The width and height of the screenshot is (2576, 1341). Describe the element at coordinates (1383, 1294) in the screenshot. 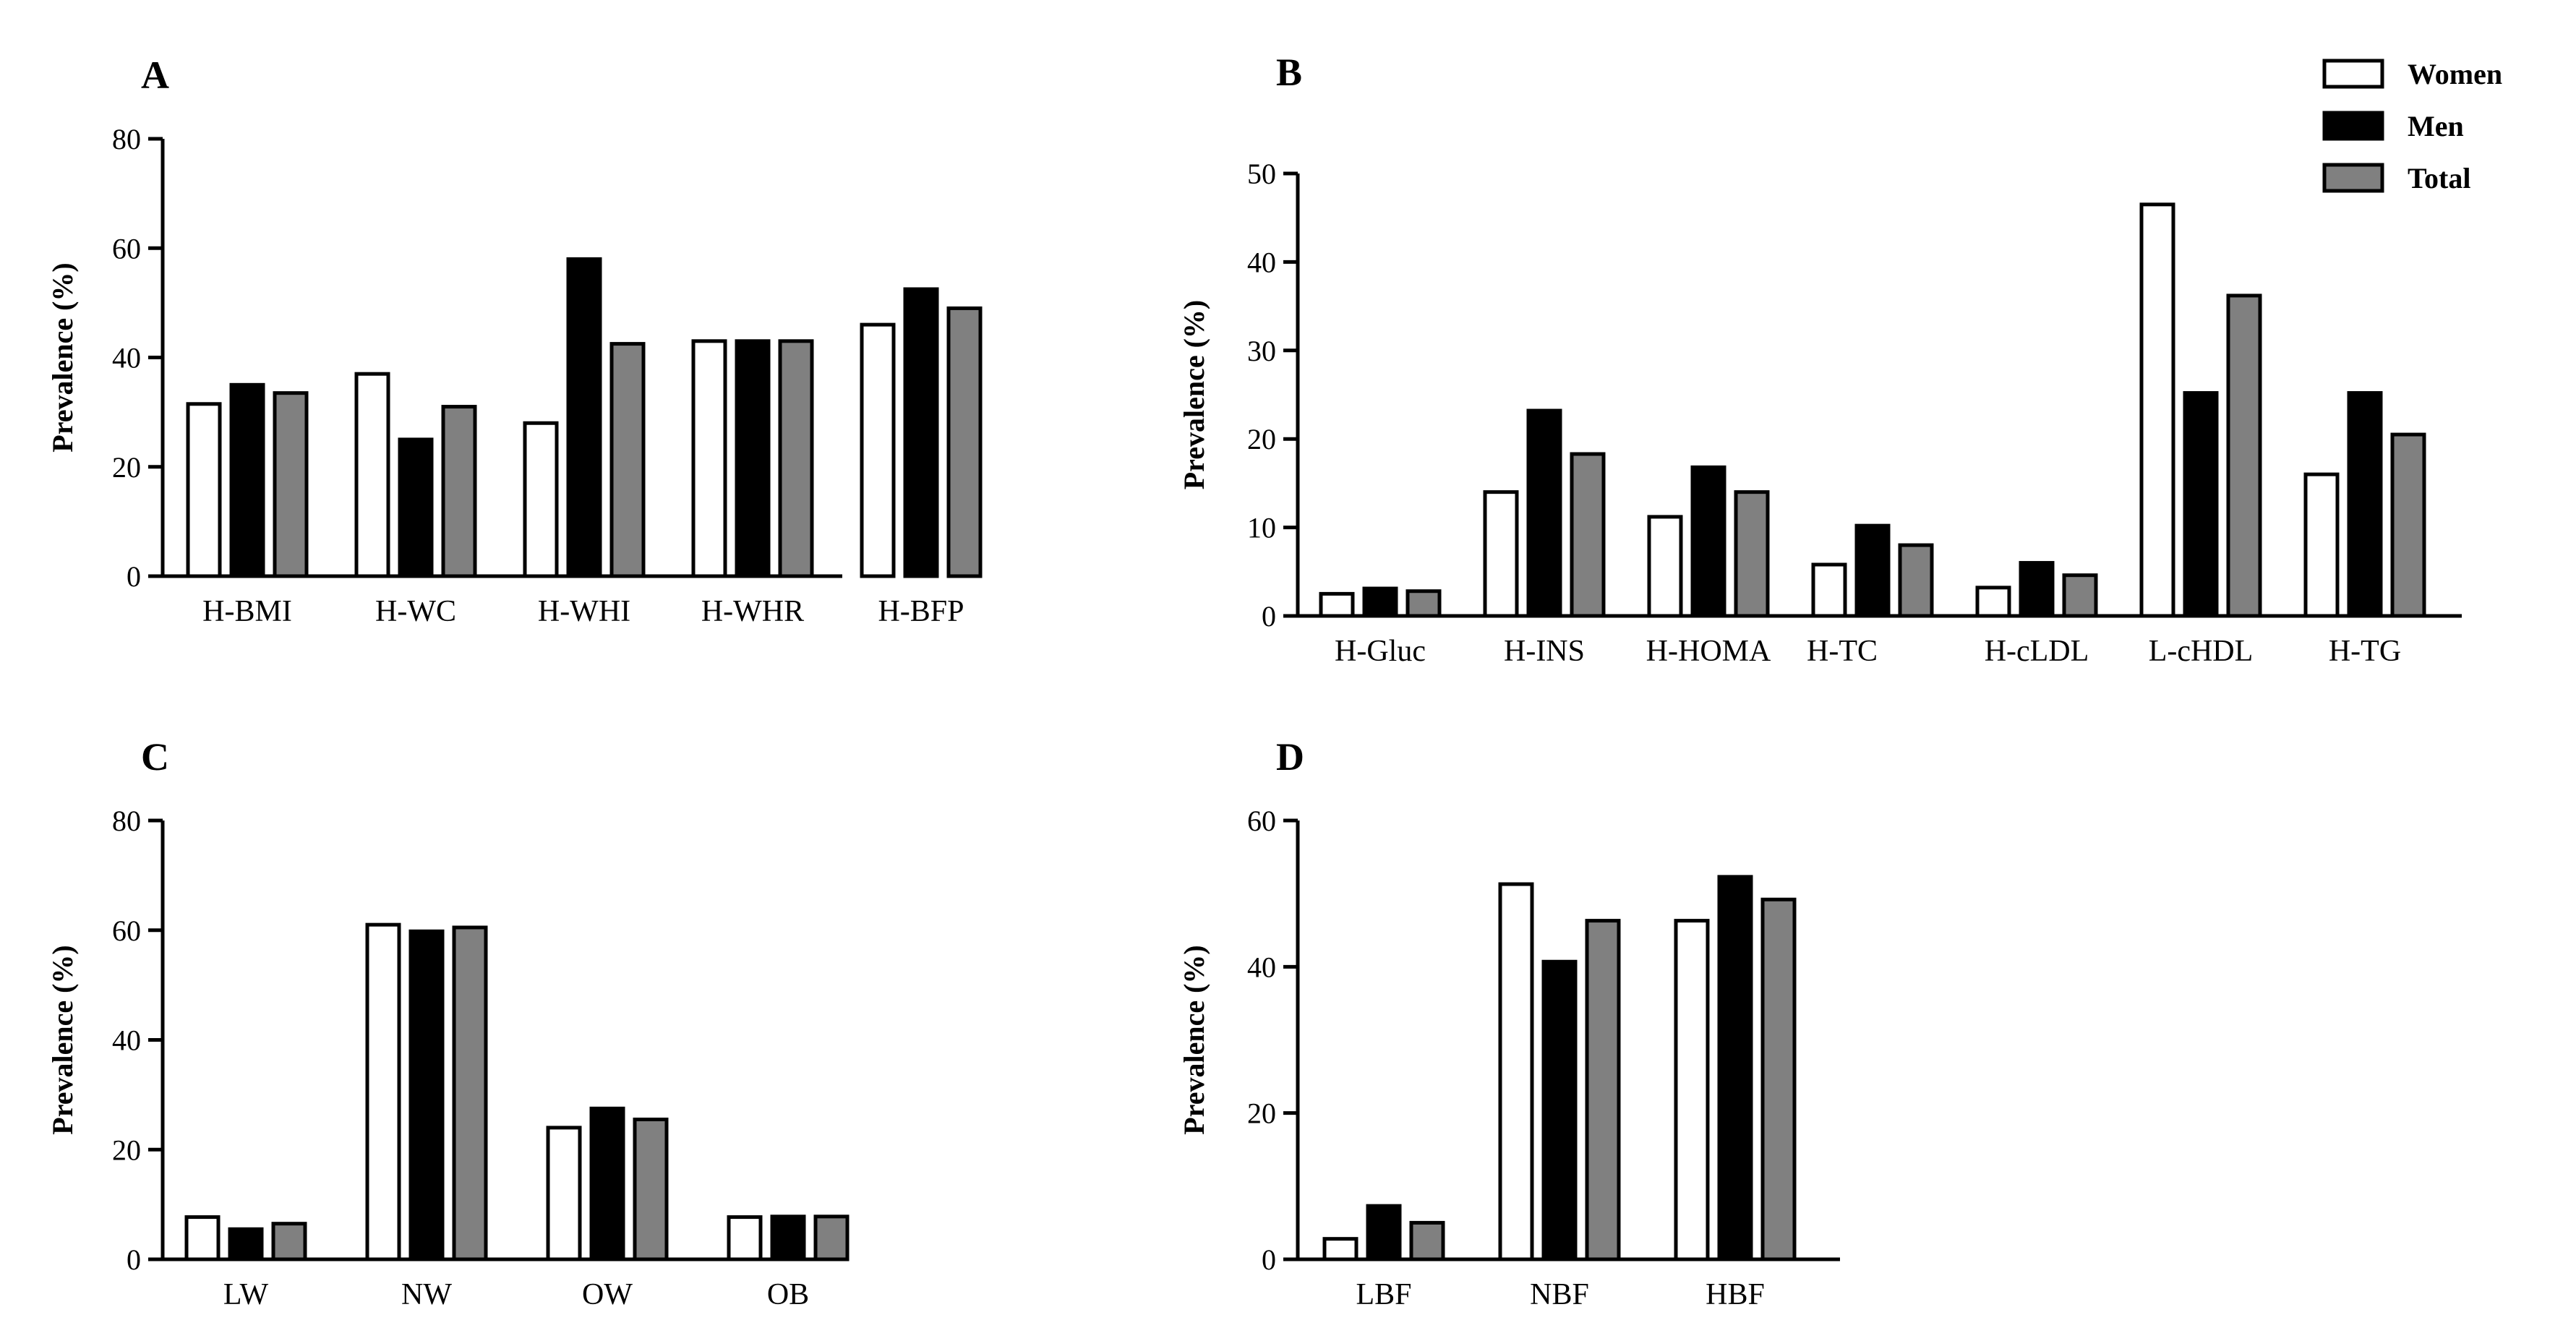

I see `x-tick-label: LBF` at that location.